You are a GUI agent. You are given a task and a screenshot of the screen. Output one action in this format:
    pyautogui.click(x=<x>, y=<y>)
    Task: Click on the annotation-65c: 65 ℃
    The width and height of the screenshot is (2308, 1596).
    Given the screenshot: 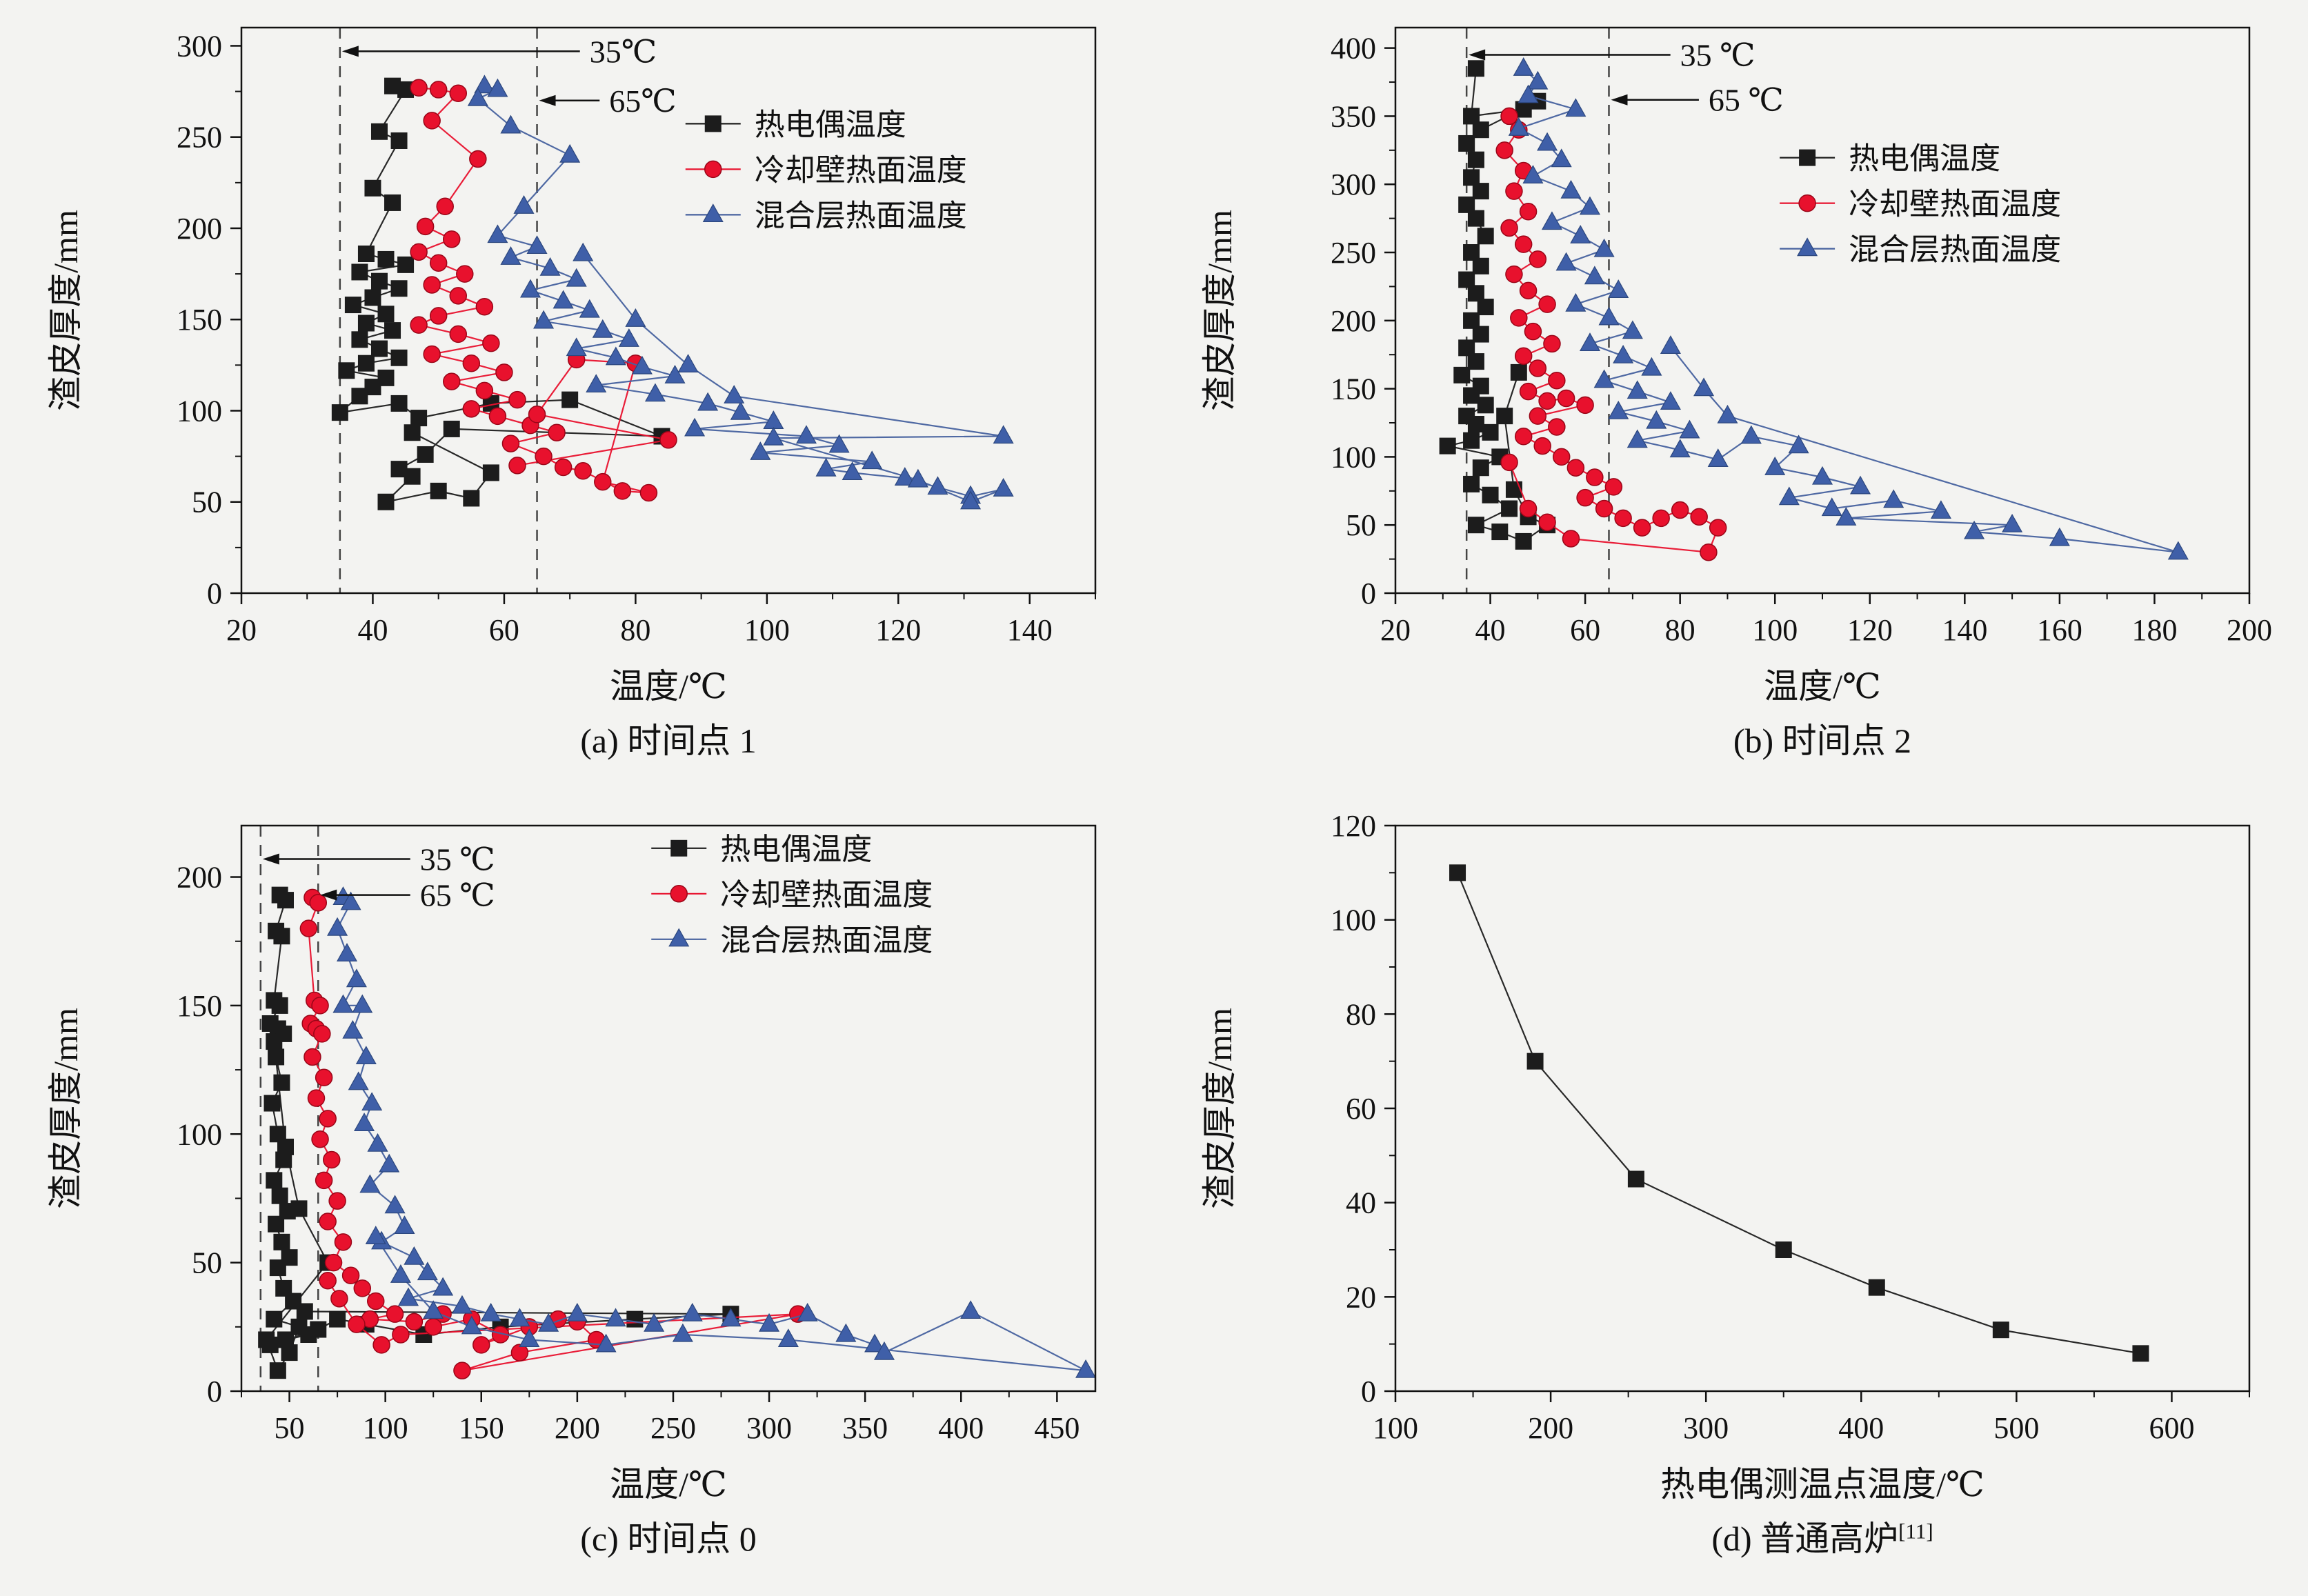 What is the action you would take?
    pyautogui.click(x=1697, y=100)
    